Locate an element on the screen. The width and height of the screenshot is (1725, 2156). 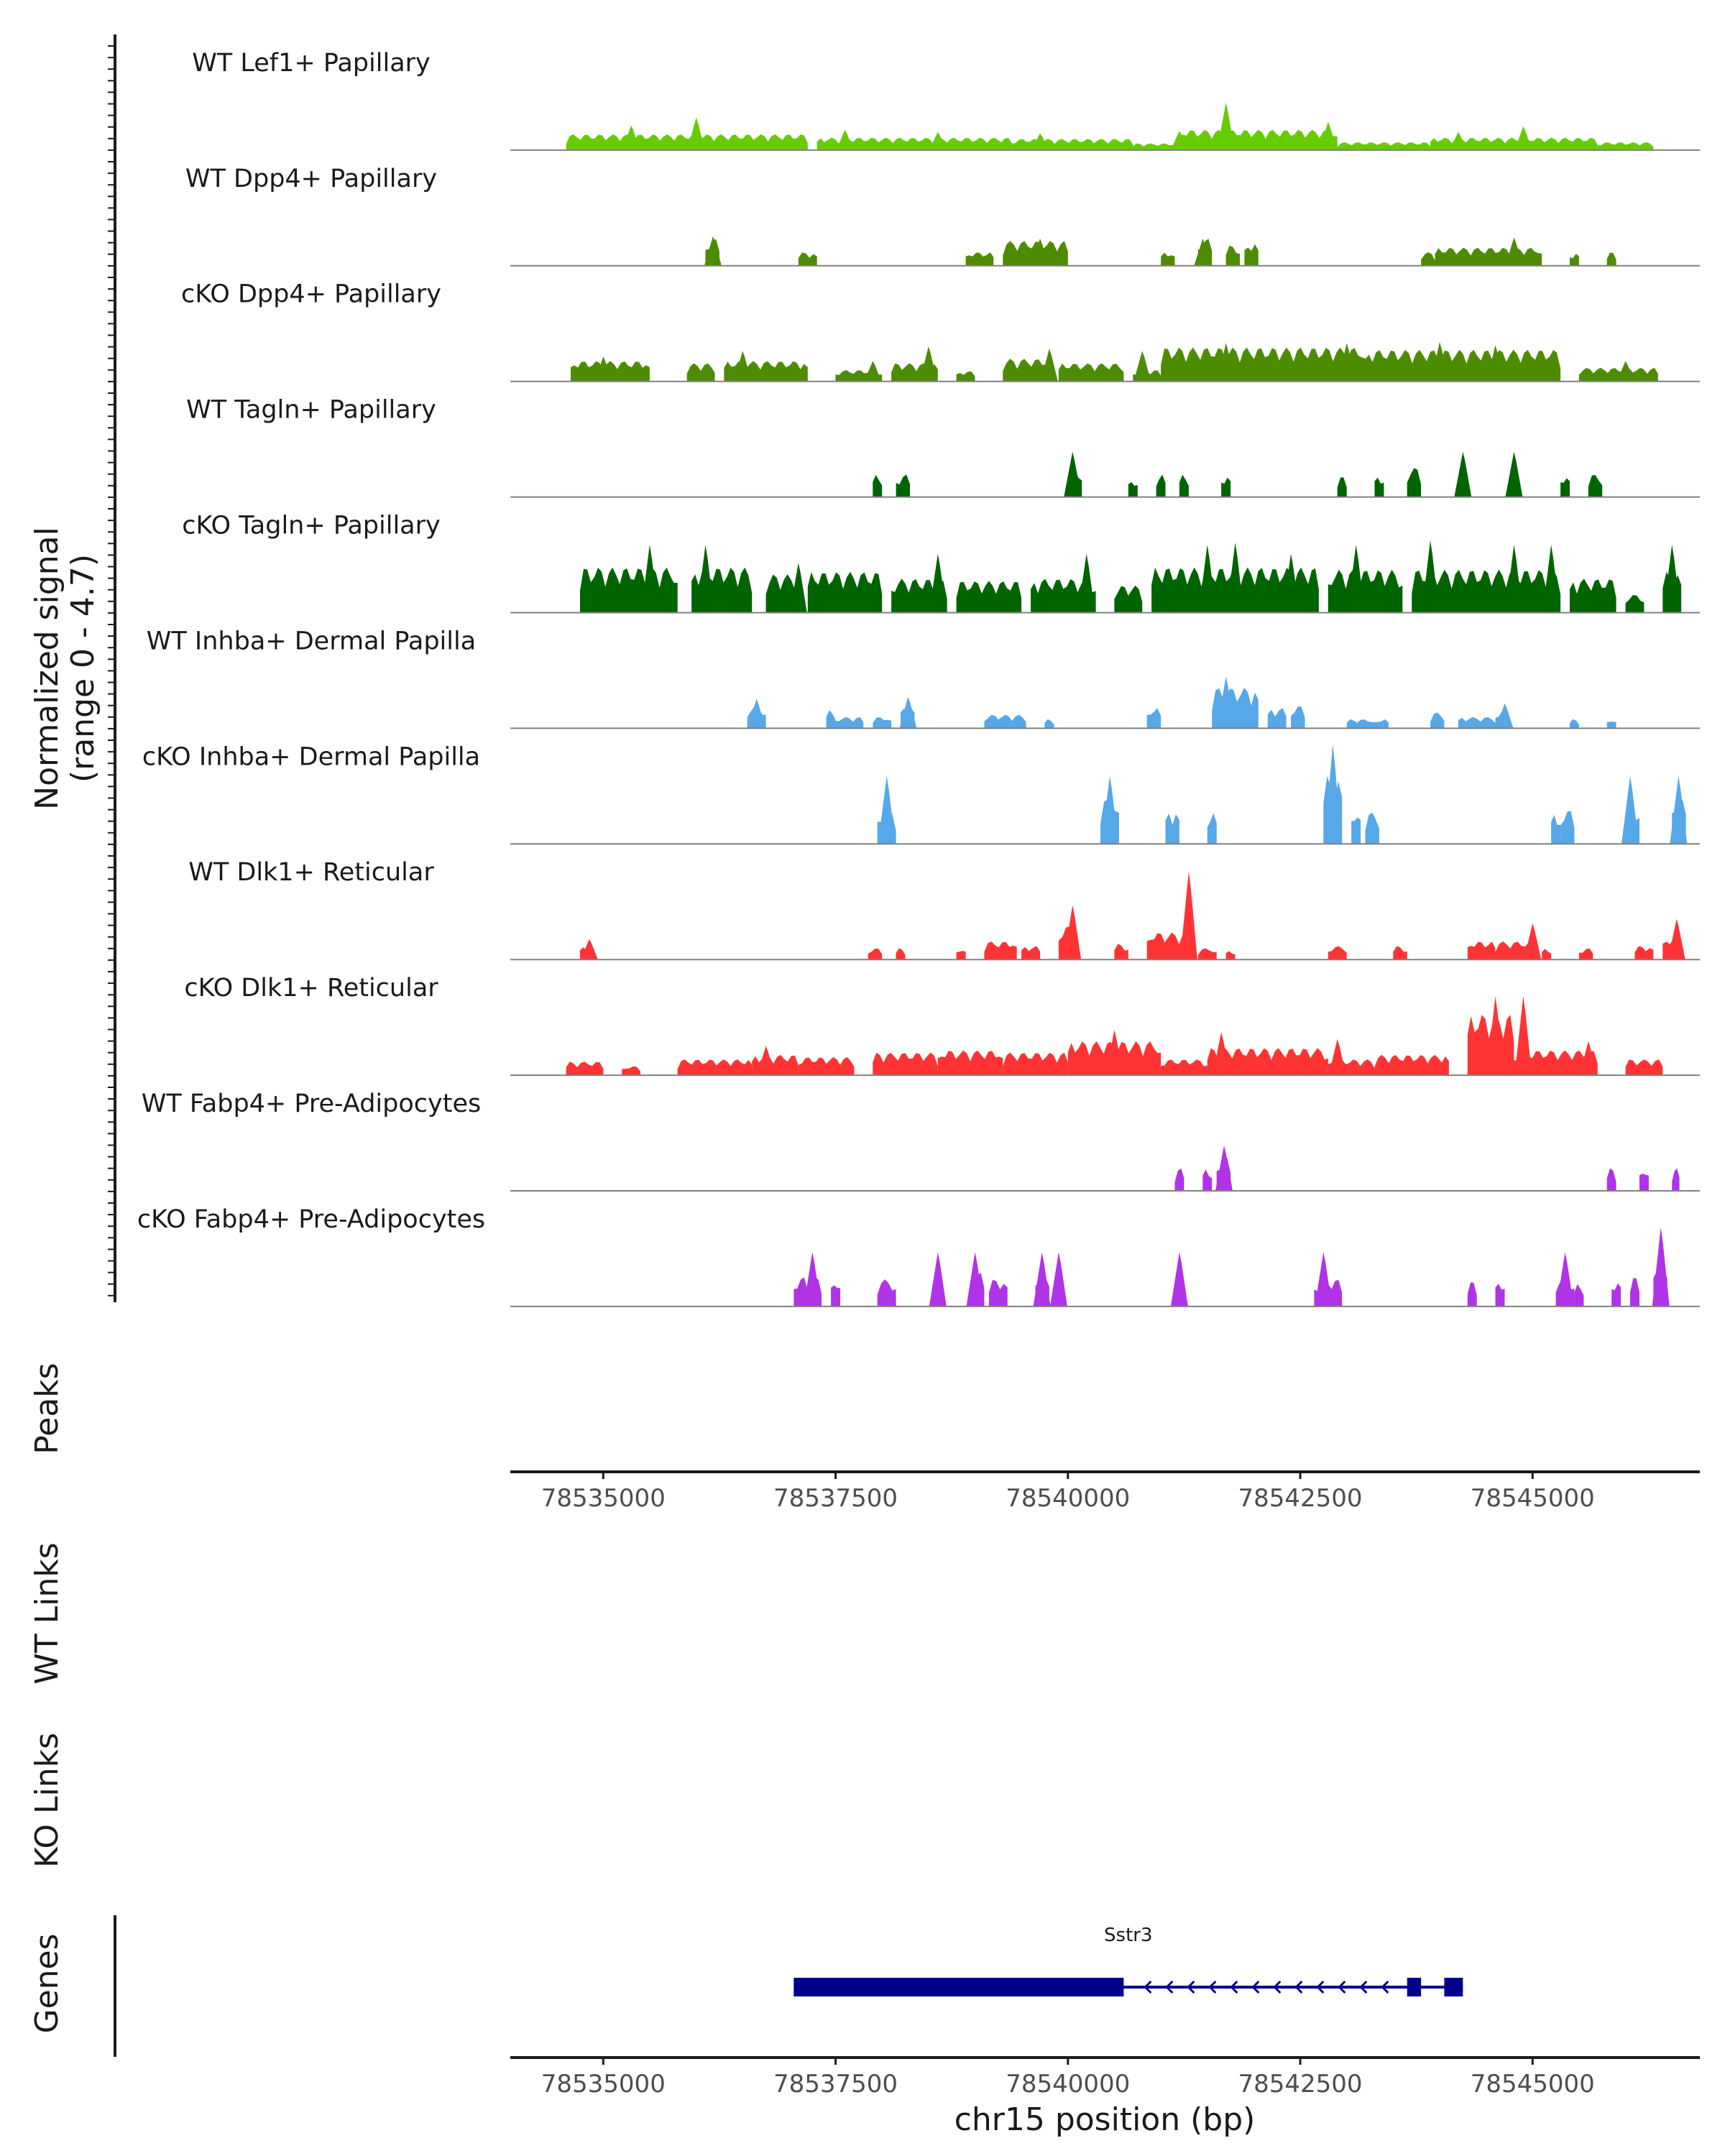
track-label: WT Tagln+ Papillary is located at coordinates (311, 410).